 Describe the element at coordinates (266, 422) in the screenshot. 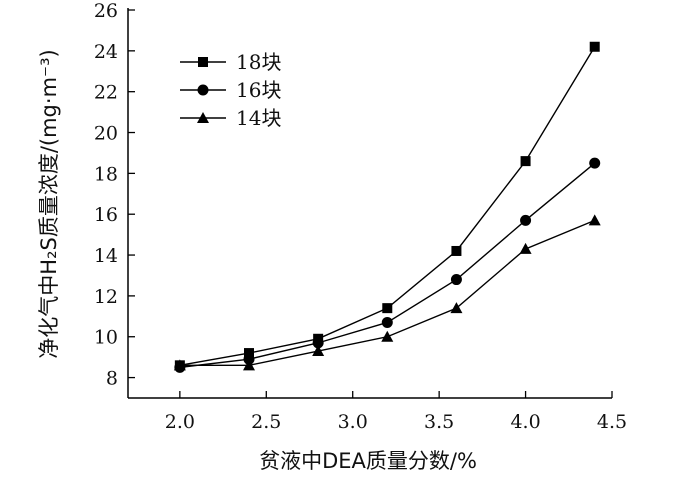

I see `x-tick-label: 2.5` at that location.